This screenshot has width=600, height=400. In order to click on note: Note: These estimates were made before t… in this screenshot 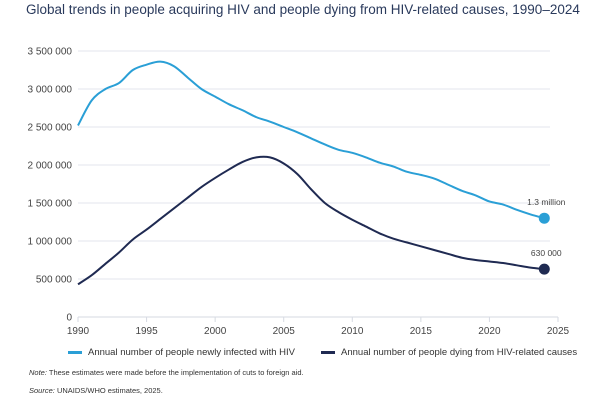, I will do `click(166, 372)`.